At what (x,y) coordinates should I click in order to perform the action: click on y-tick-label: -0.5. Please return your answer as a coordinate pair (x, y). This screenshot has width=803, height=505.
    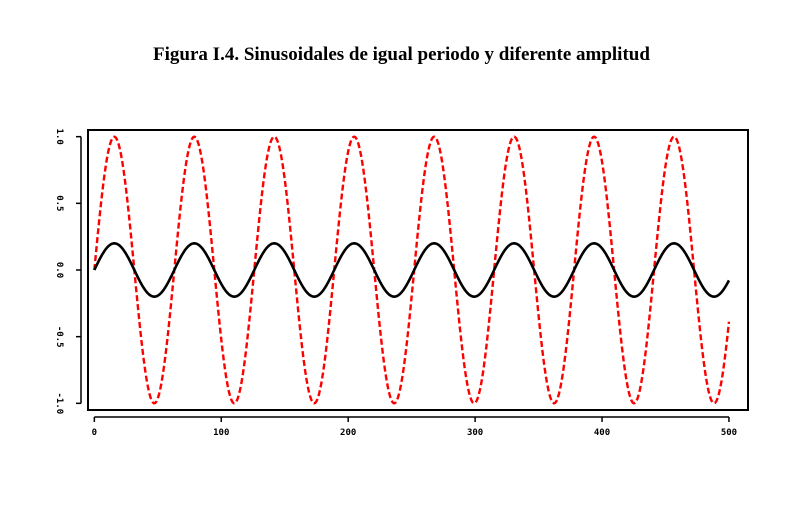
    Looking at the image, I should click on (59, 337).